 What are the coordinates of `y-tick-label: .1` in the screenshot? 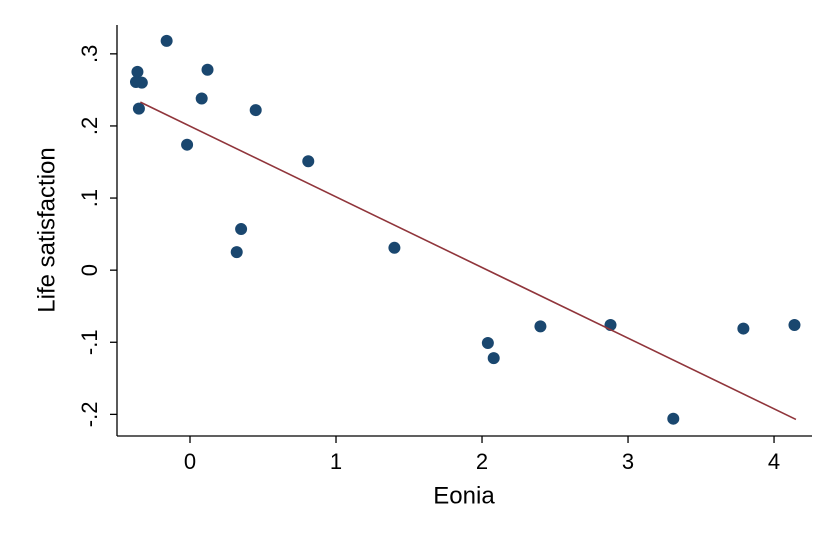 It's located at (89, 198).